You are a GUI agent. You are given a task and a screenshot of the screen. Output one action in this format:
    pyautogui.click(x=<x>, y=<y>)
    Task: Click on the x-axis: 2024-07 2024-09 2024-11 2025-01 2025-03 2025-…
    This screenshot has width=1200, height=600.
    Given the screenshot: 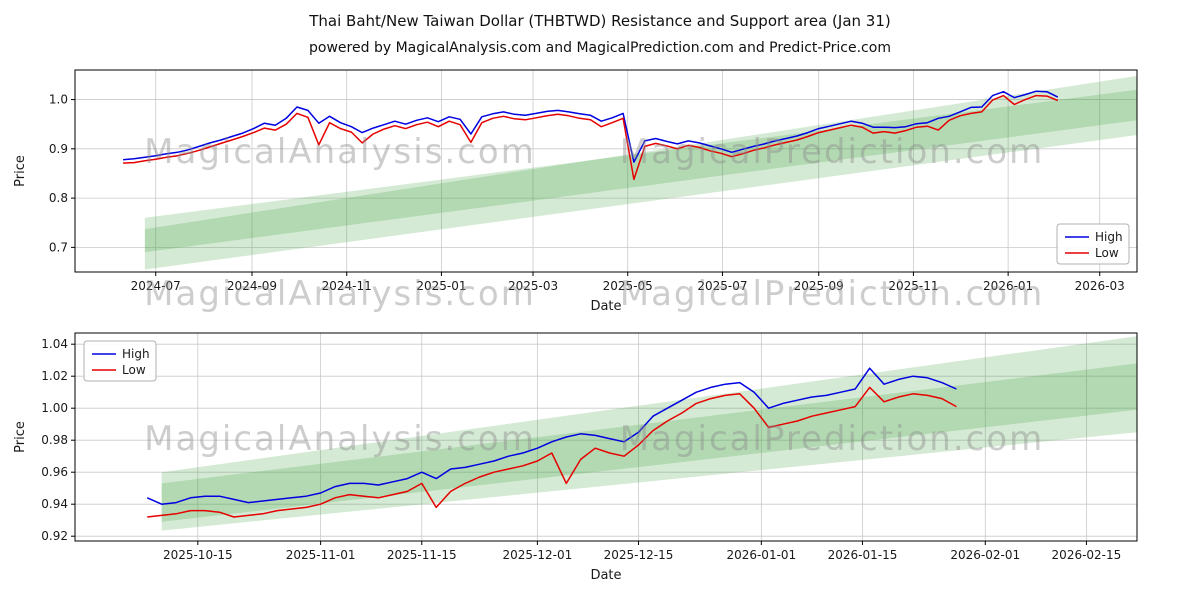 What is the action you would take?
    pyautogui.click(x=628, y=282)
    